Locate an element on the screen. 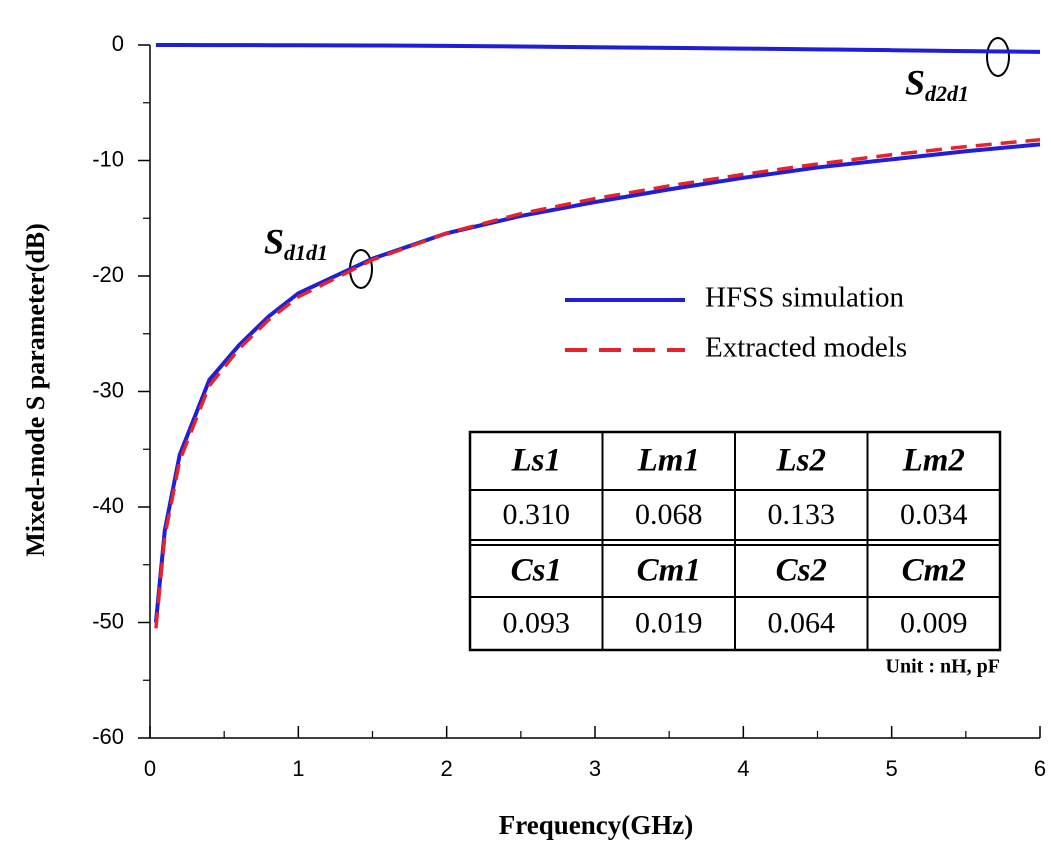 The height and width of the screenshot is (852, 1051). annotation-subscript: d2d1 is located at coordinates (947, 93).